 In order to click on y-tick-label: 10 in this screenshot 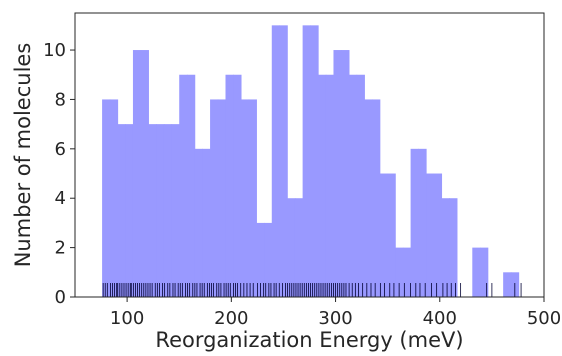, I will do `click(54, 50)`.